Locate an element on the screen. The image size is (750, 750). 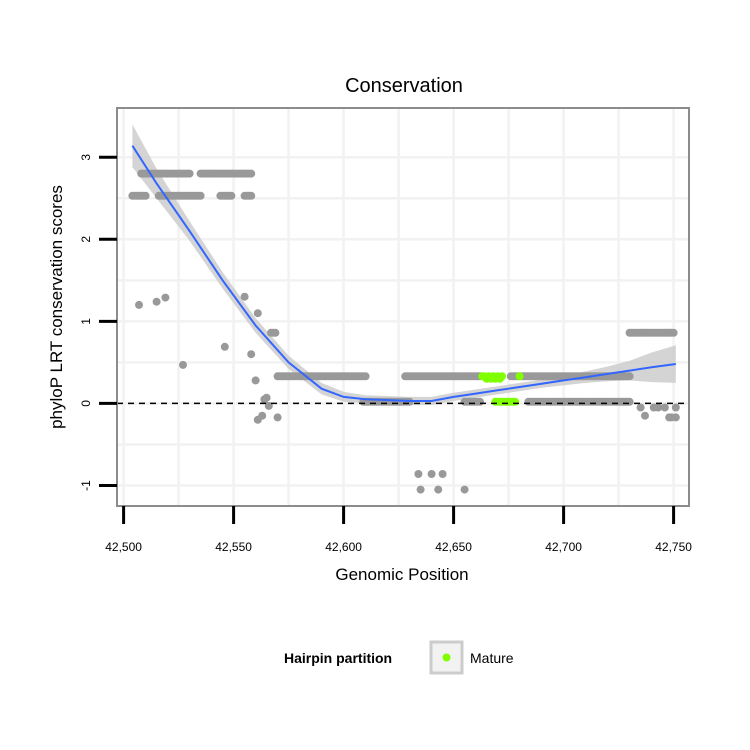
y-axis-label: phyloP LRT conservation scores is located at coordinates (56, 307).